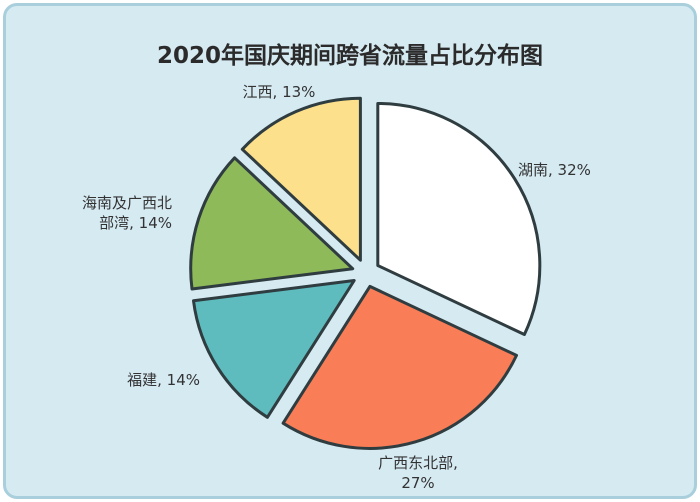  What do you see at coordinates (554, 170) in the screenshot?
I see `slice-label-0: 湖南, 32%` at bounding box center [554, 170].